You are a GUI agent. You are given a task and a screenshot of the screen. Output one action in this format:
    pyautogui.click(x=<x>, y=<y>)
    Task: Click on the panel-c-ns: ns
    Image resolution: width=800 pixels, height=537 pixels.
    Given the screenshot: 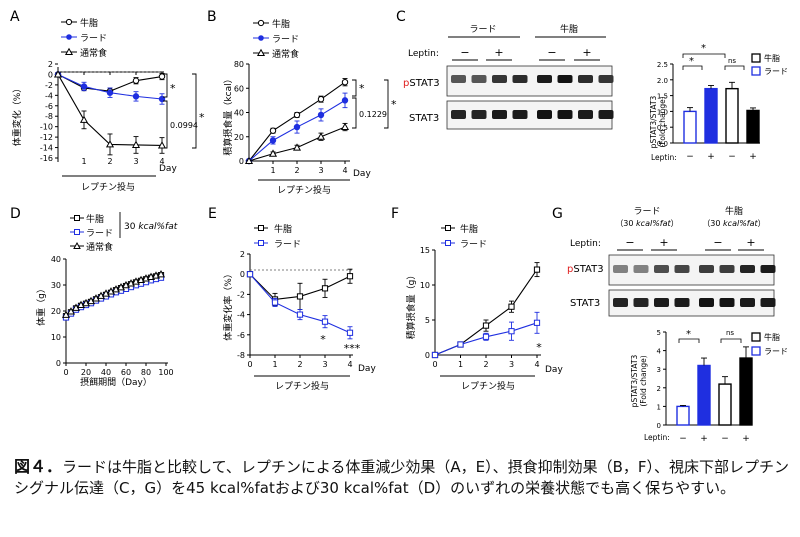 What is the action you would take?
    pyautogui.click(x=732, y=61)
    